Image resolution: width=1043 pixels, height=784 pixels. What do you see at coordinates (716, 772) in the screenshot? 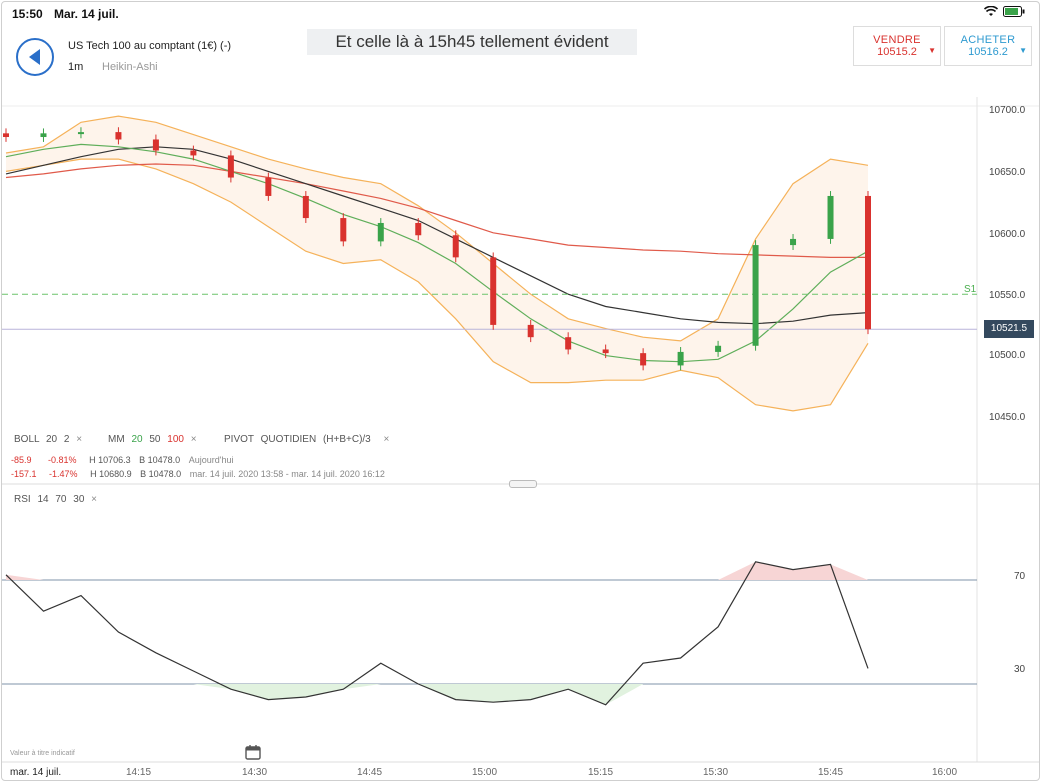
I see `x-tick: 15:30` at bounding box center [716, 772].